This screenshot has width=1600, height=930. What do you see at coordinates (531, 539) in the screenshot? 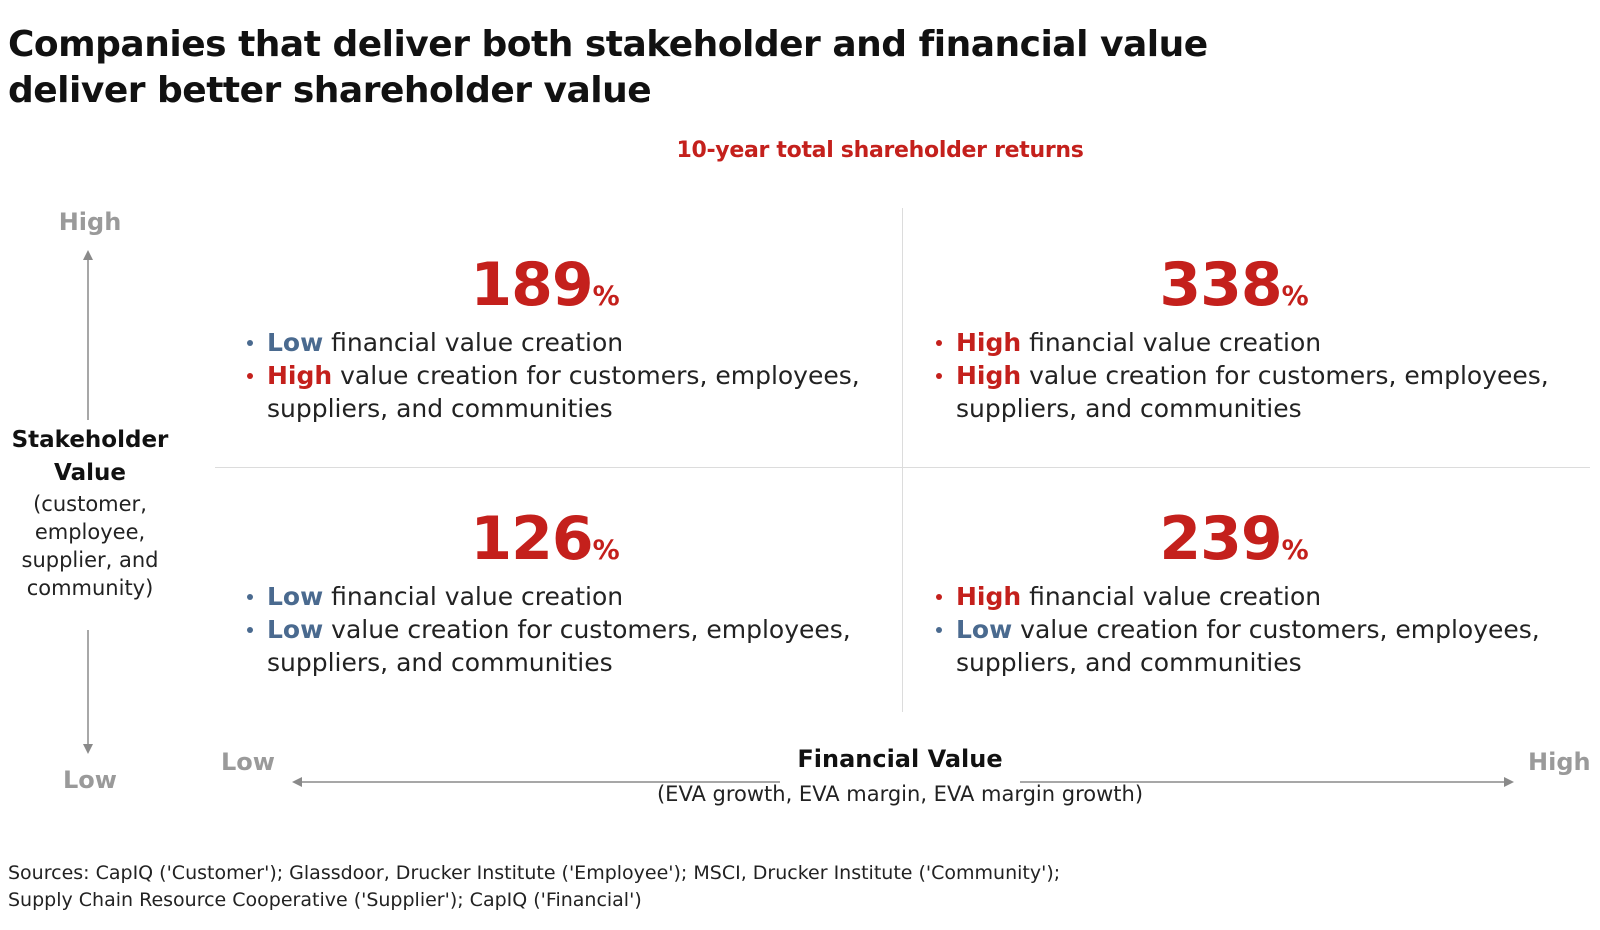
I see `return-number: 126` at bounding box center [531, 539].